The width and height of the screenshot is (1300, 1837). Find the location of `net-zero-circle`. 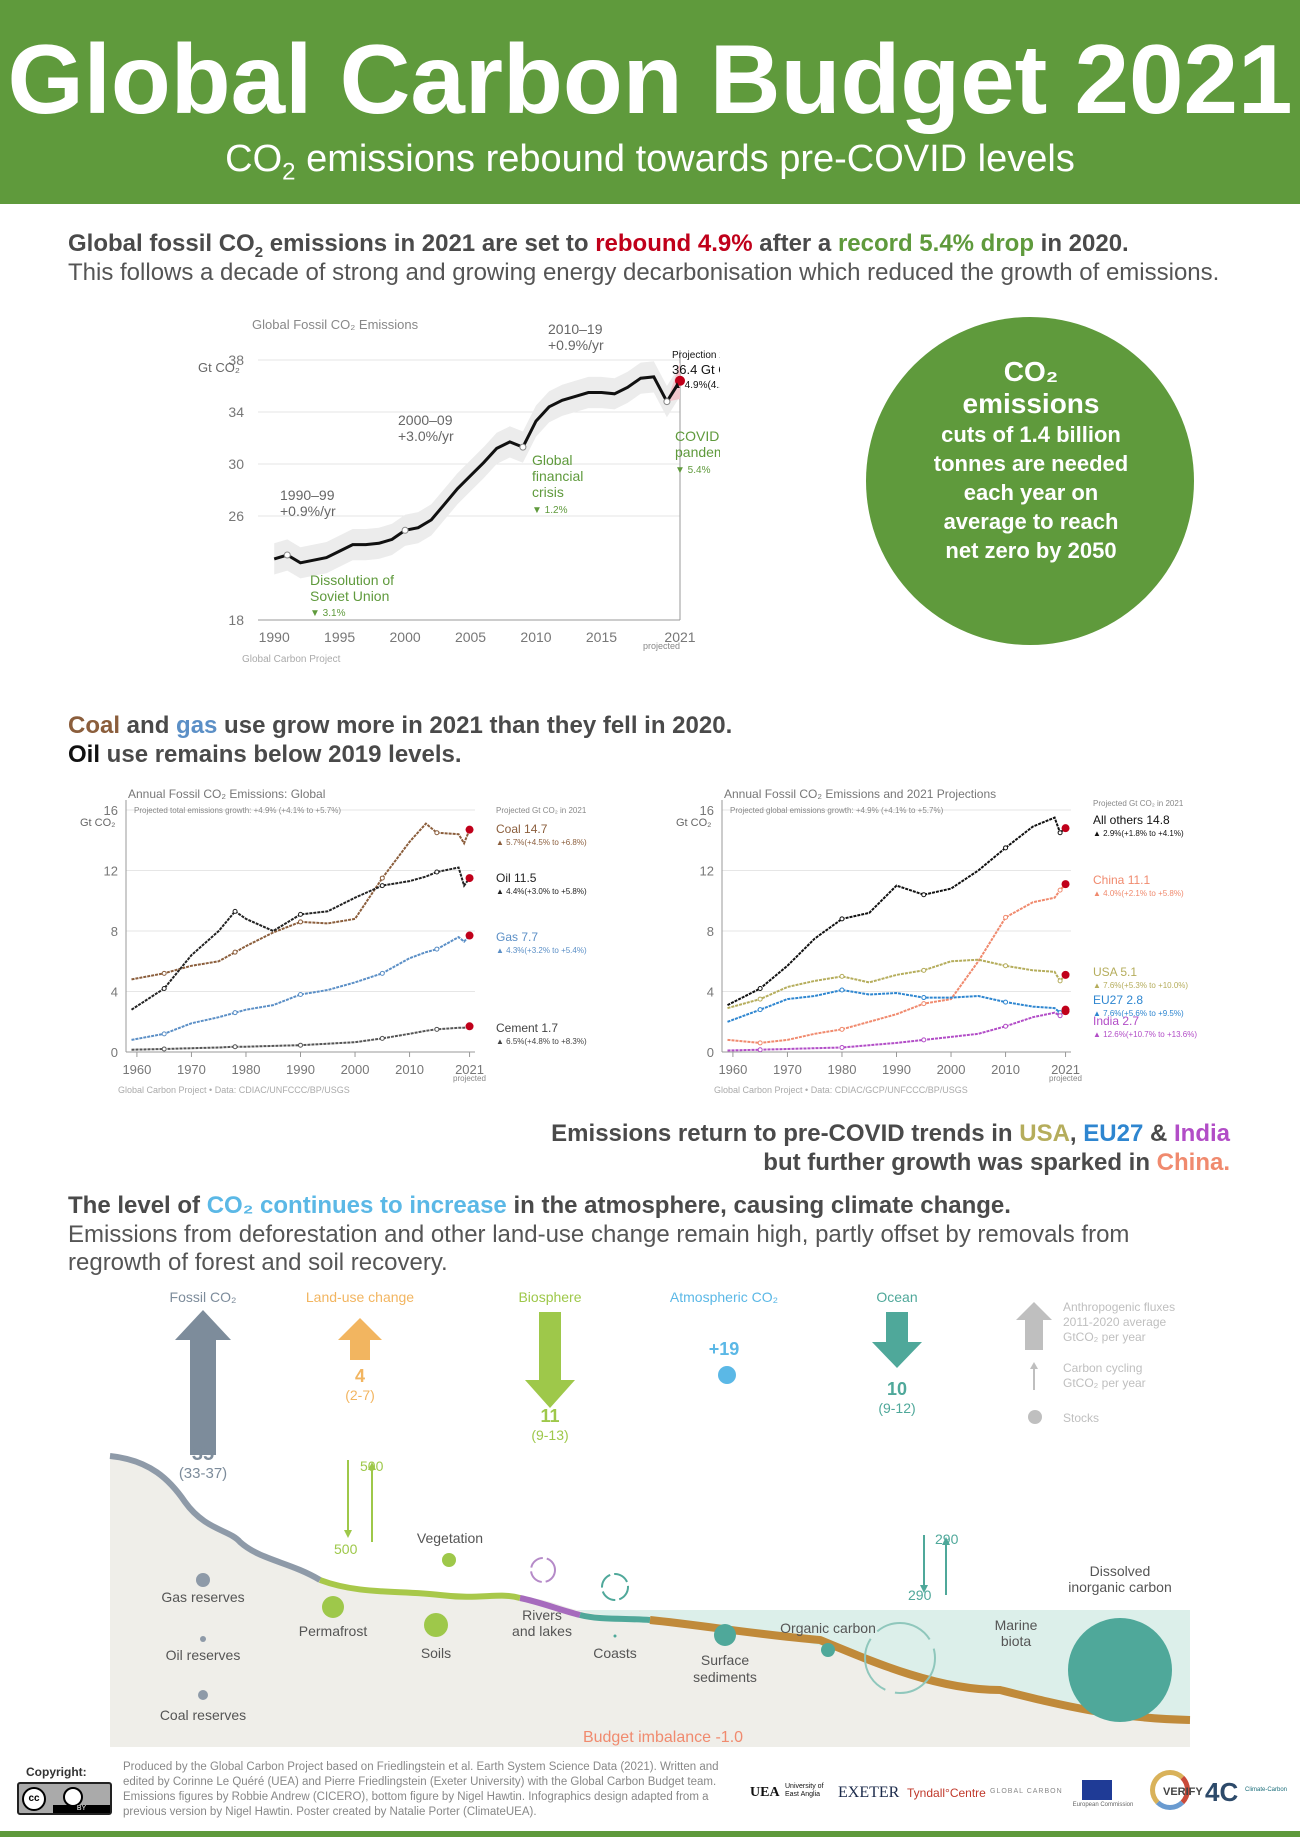

net-zero-circle is located at coordinates (1030, 481).